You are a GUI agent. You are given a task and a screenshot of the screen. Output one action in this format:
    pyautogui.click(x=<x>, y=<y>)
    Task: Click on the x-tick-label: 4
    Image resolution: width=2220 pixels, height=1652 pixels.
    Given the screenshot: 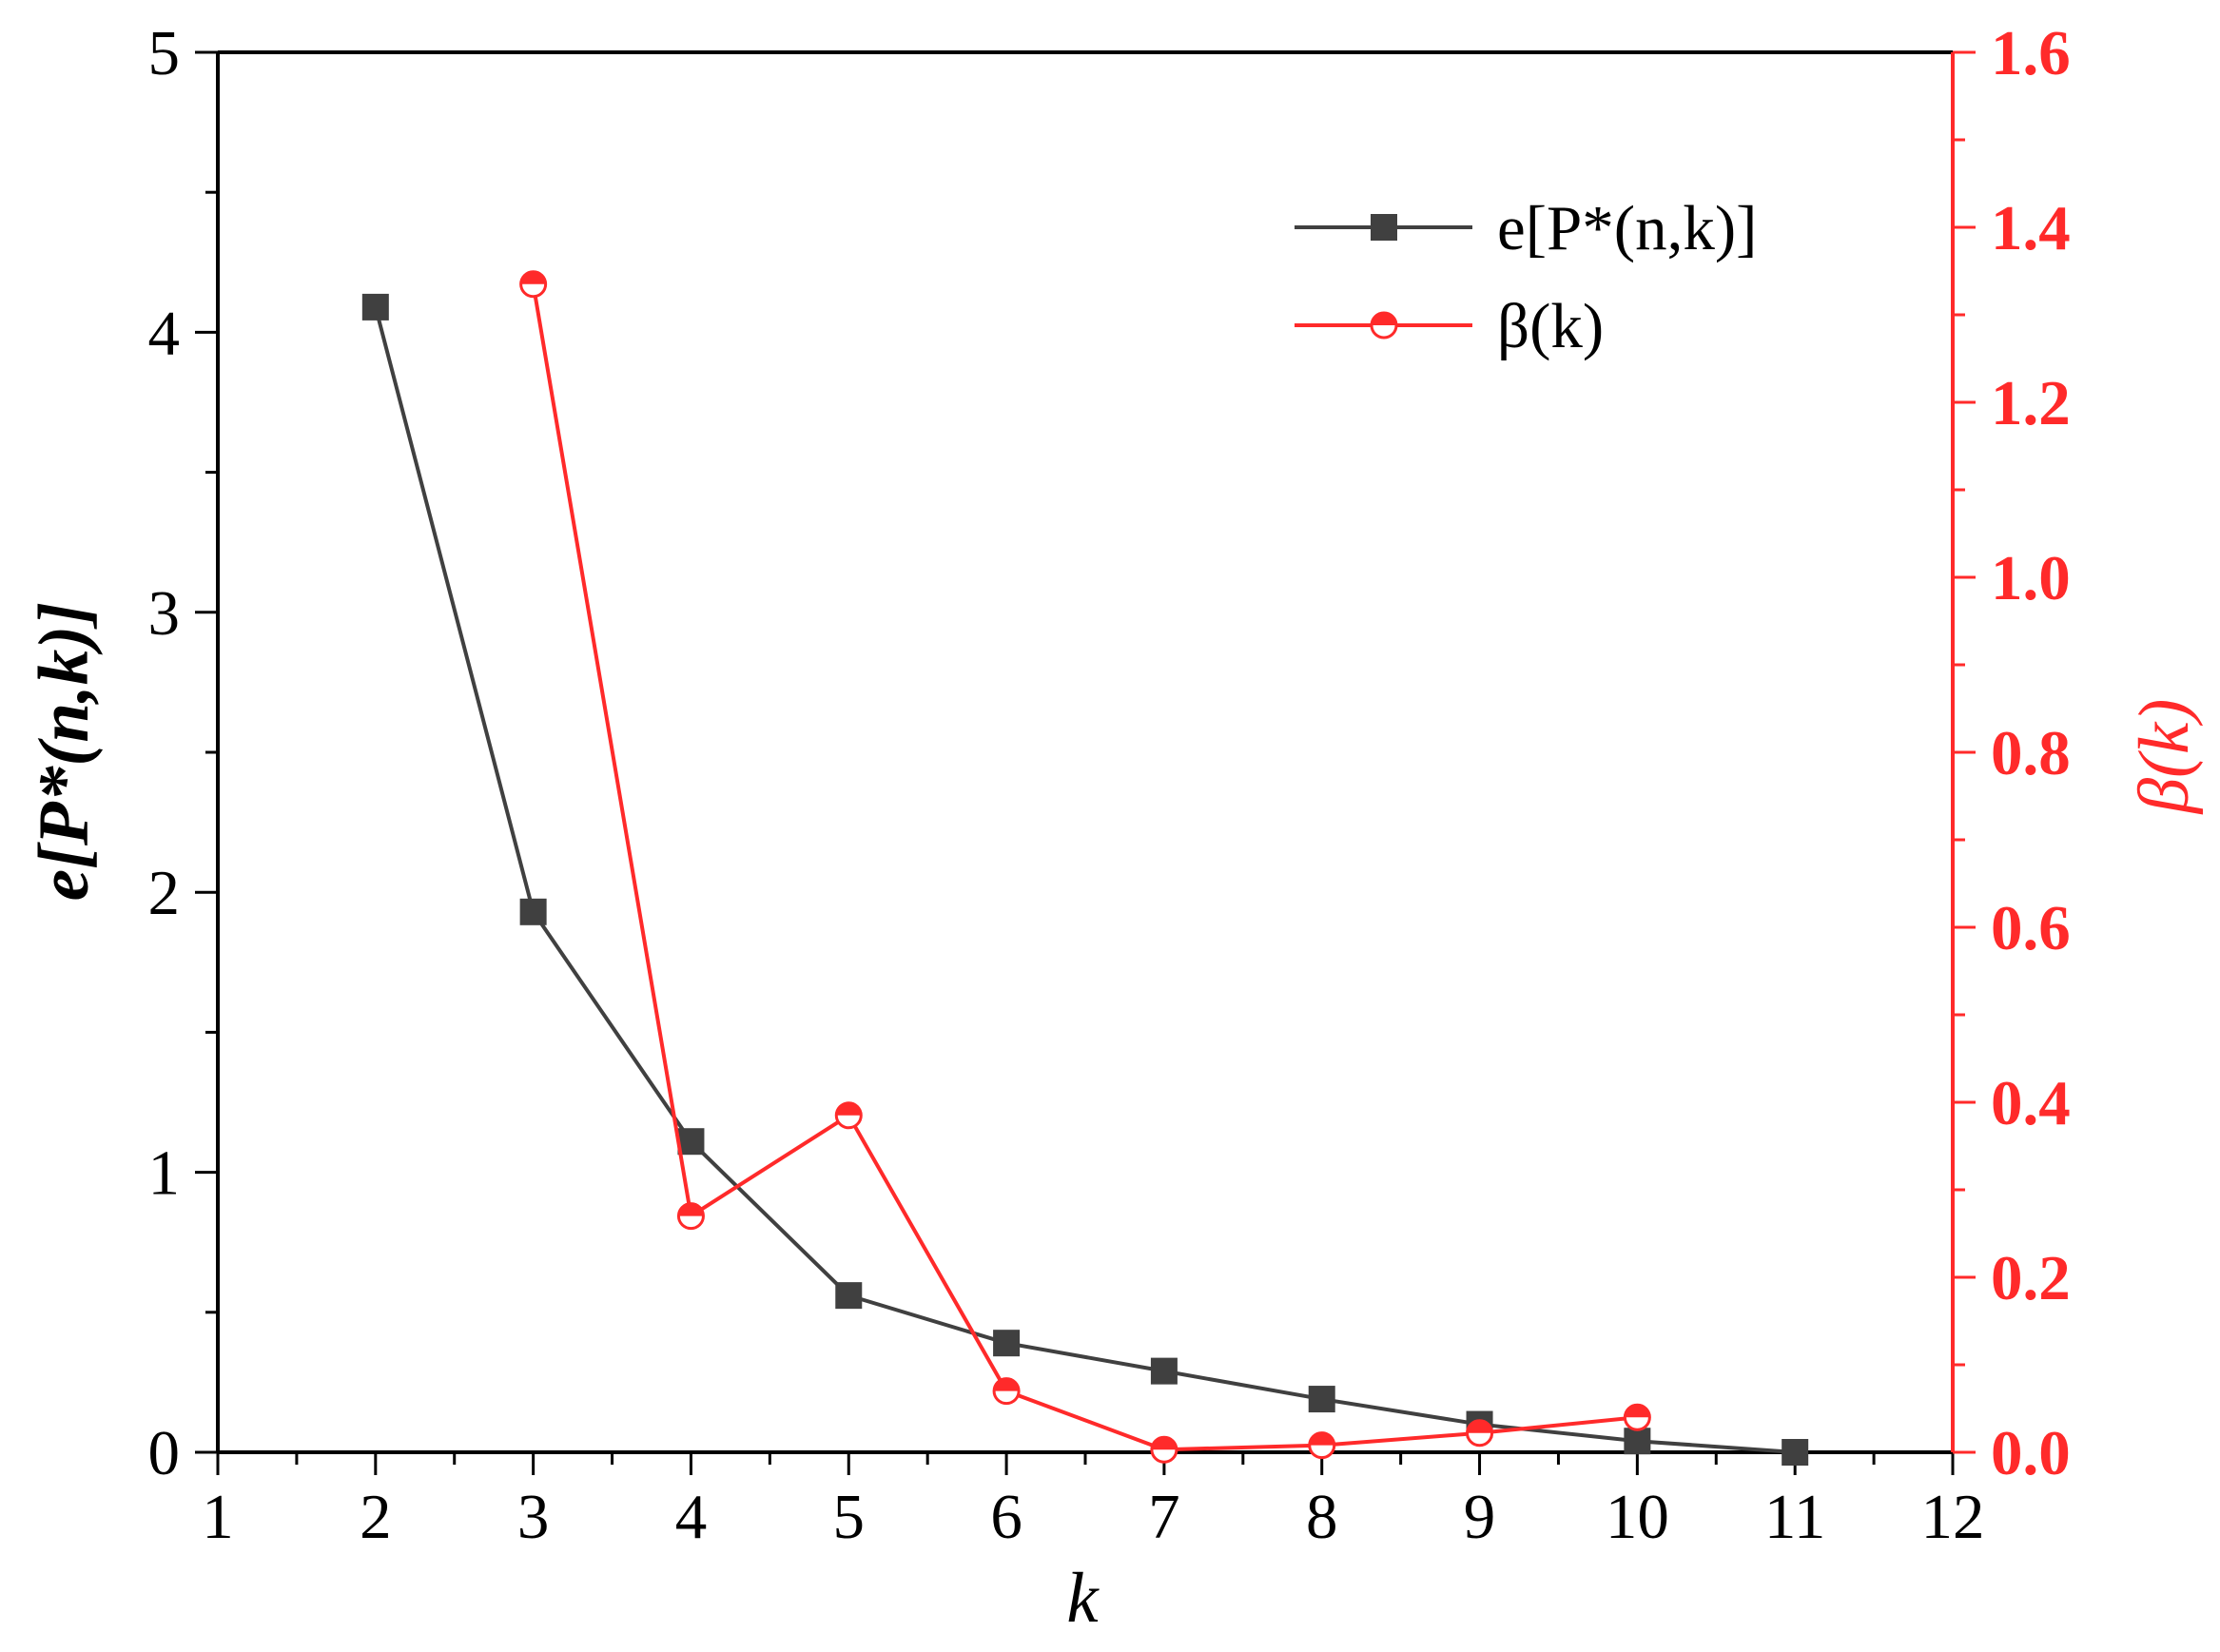 What is the action you would take?
    pyautogui.click(x=691, y=1517)
    